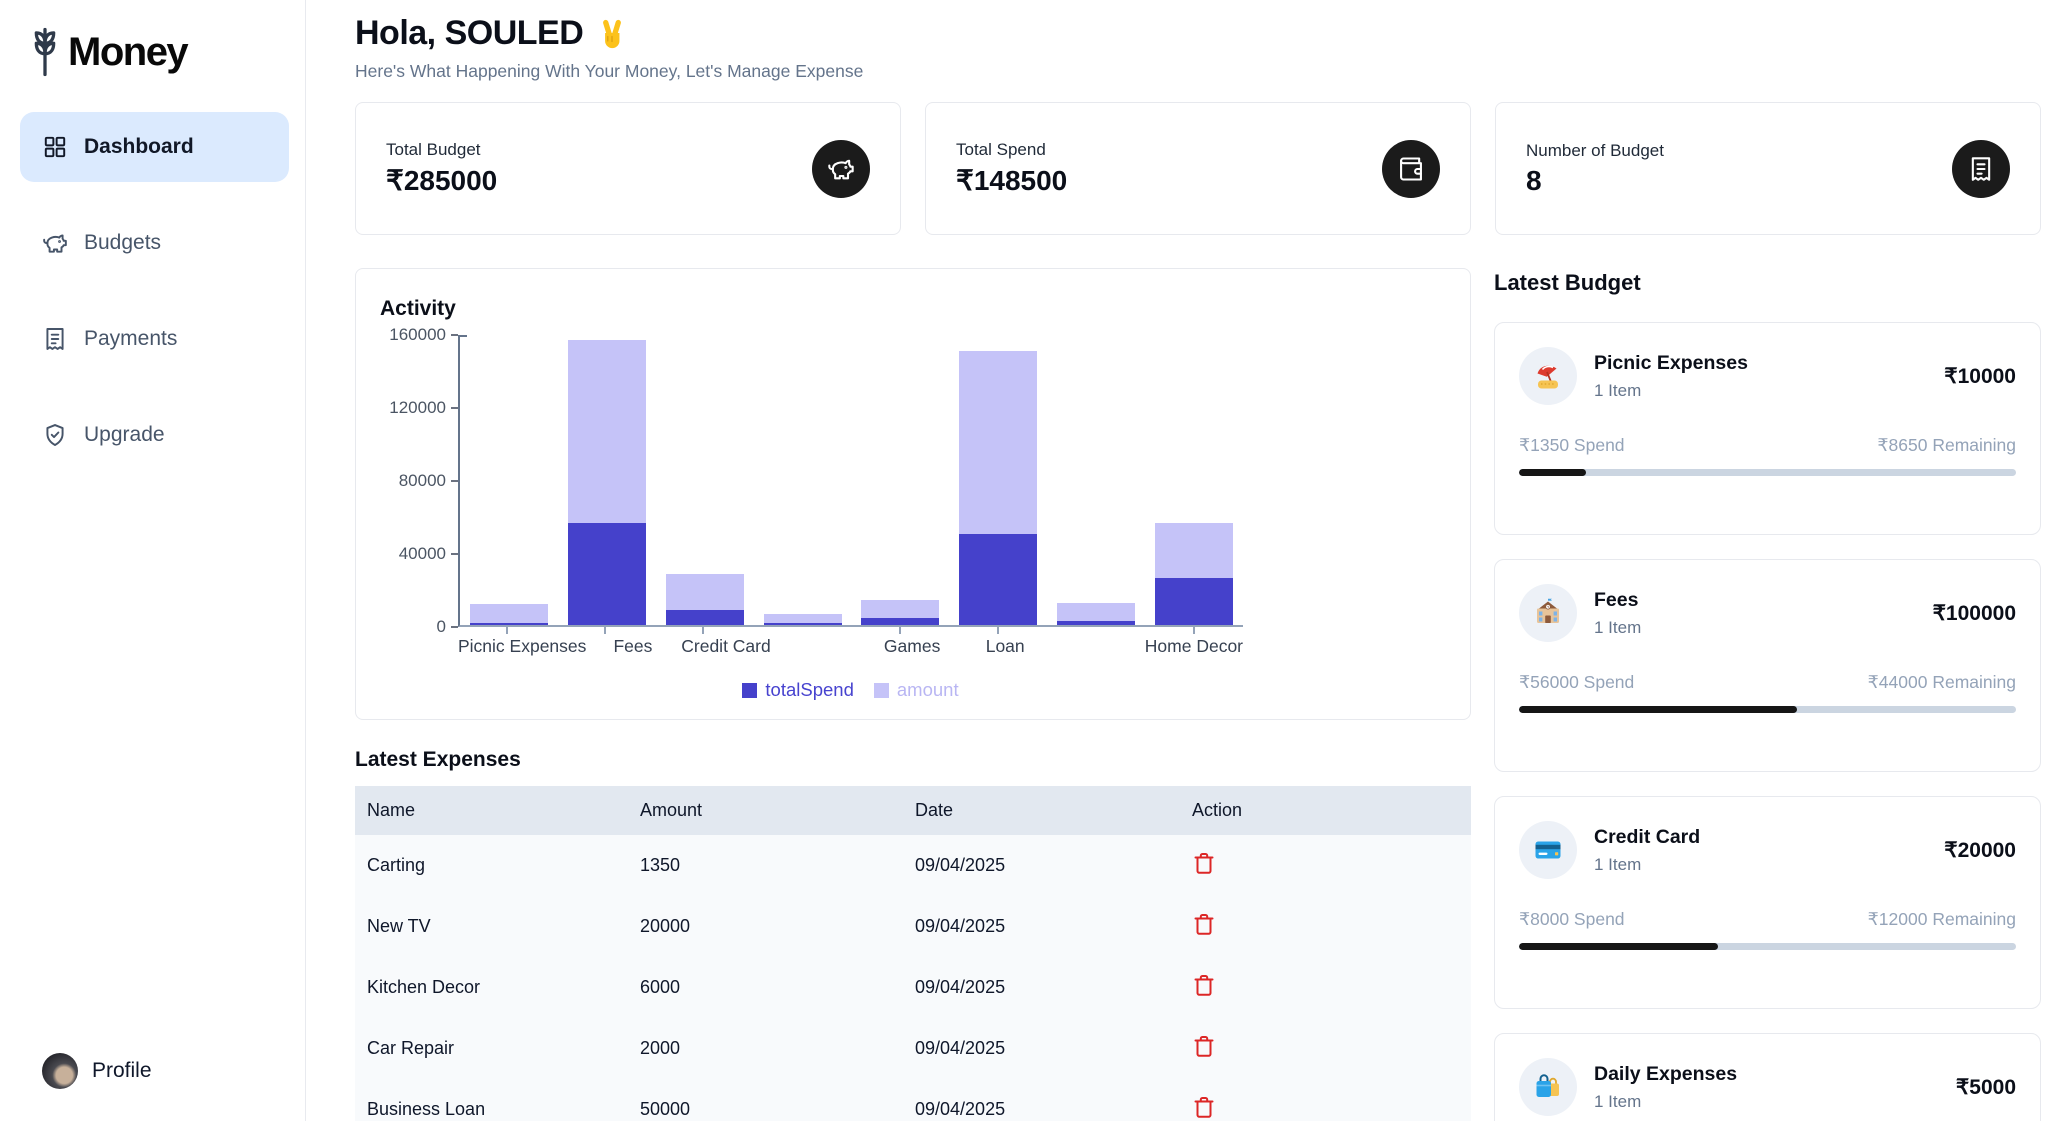  What do you see at coordinates (1577, 682) in the screenshot?
I see `budget-spend: ₹56000 Spend` at bounding box center [1577, 682].